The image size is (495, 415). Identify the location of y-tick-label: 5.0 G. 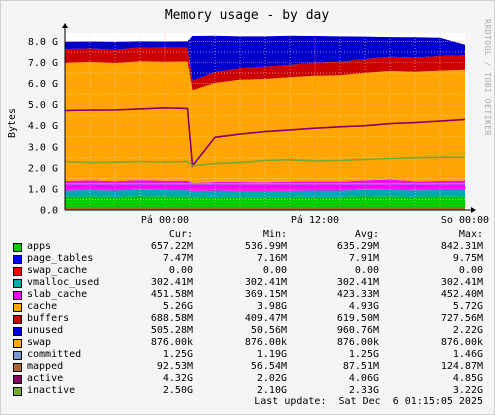
(43, 105).